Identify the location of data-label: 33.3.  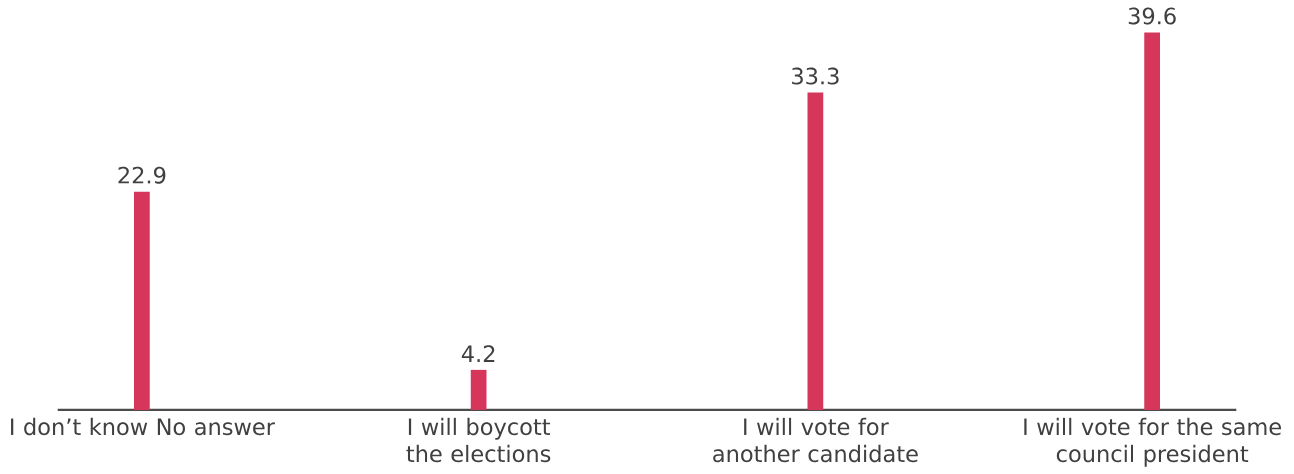
(815, 76).